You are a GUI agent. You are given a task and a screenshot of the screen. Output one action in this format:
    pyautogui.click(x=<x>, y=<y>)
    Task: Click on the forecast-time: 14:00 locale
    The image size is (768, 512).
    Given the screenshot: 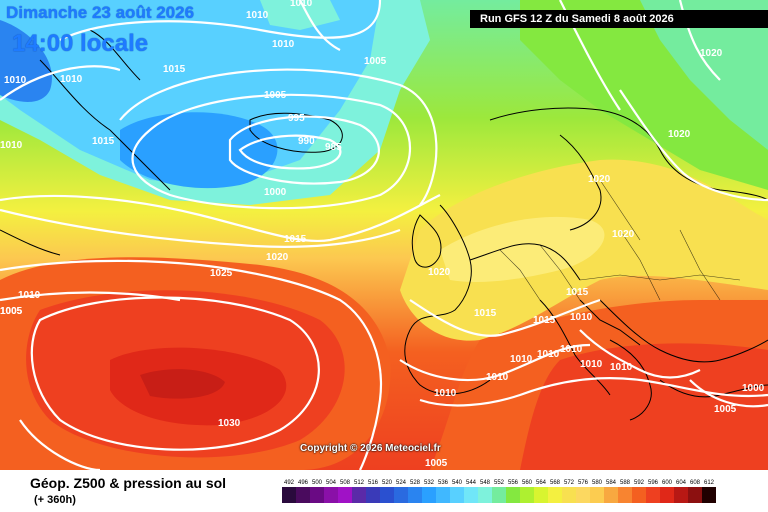 What is the action you would take?
    pyautogui.click(x=80, y=43)
    